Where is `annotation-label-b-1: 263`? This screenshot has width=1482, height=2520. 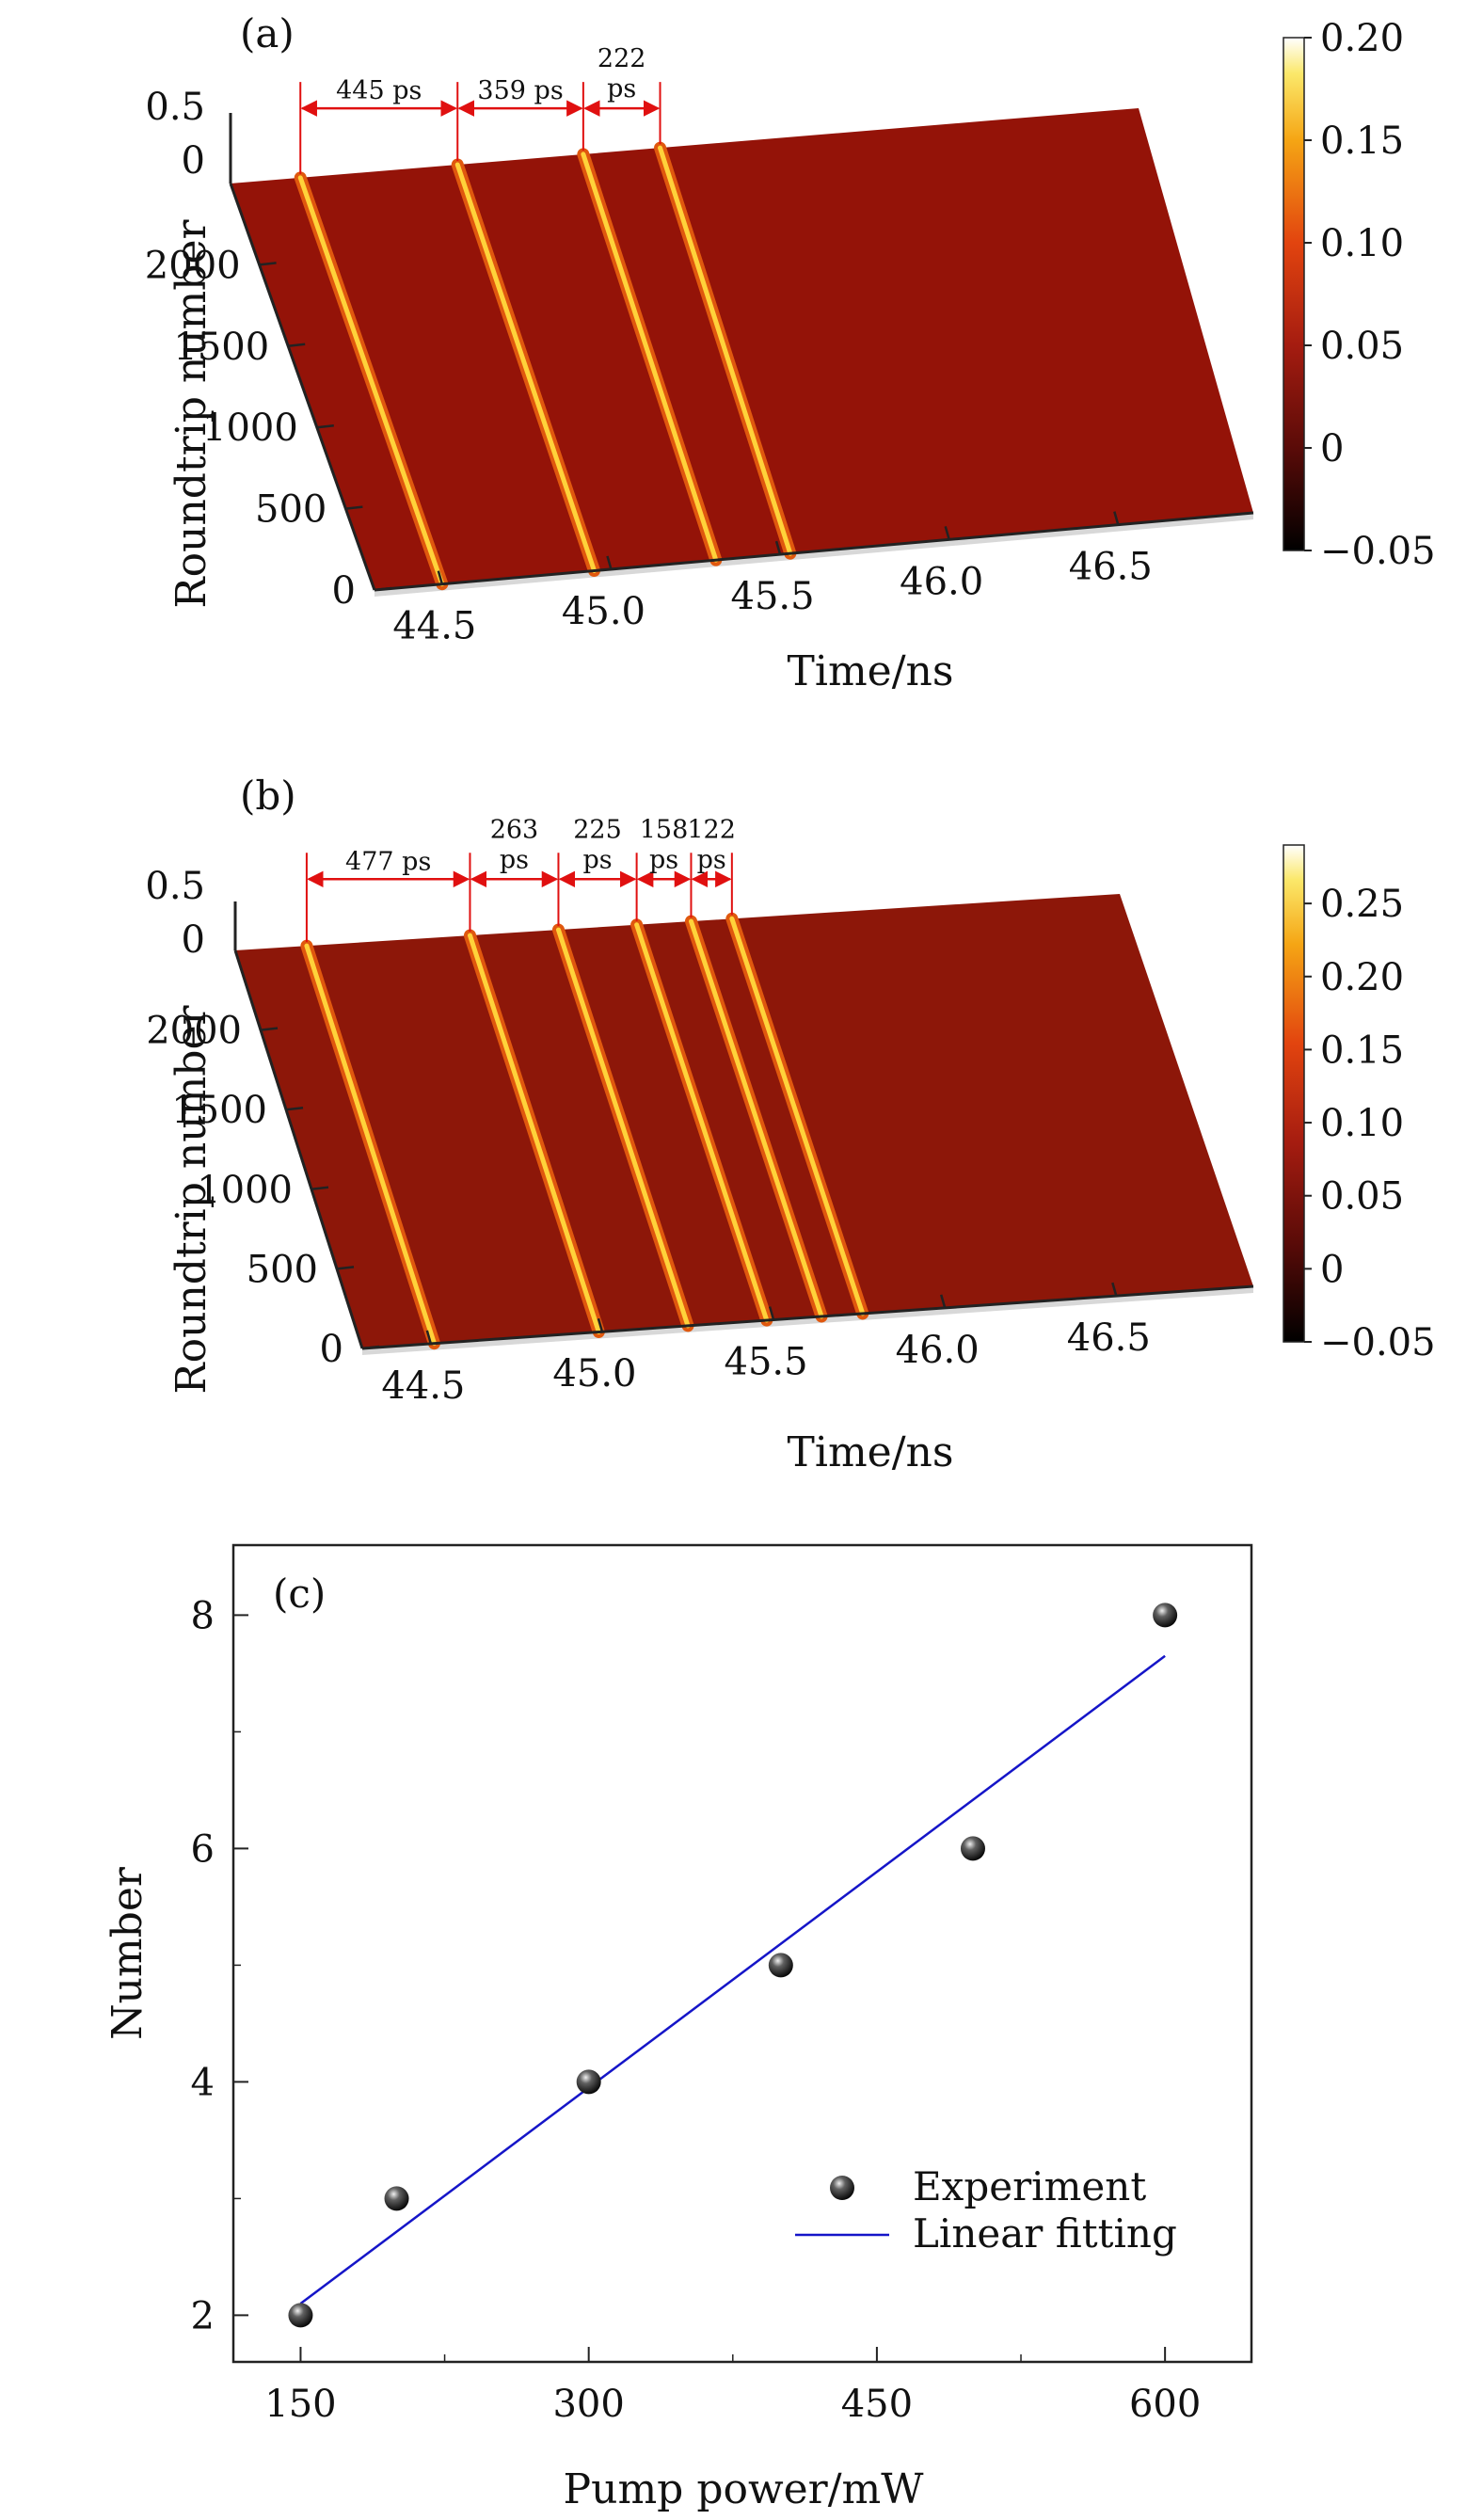 annotation-label-b-1: 263 is located at coordinates (514, 829).